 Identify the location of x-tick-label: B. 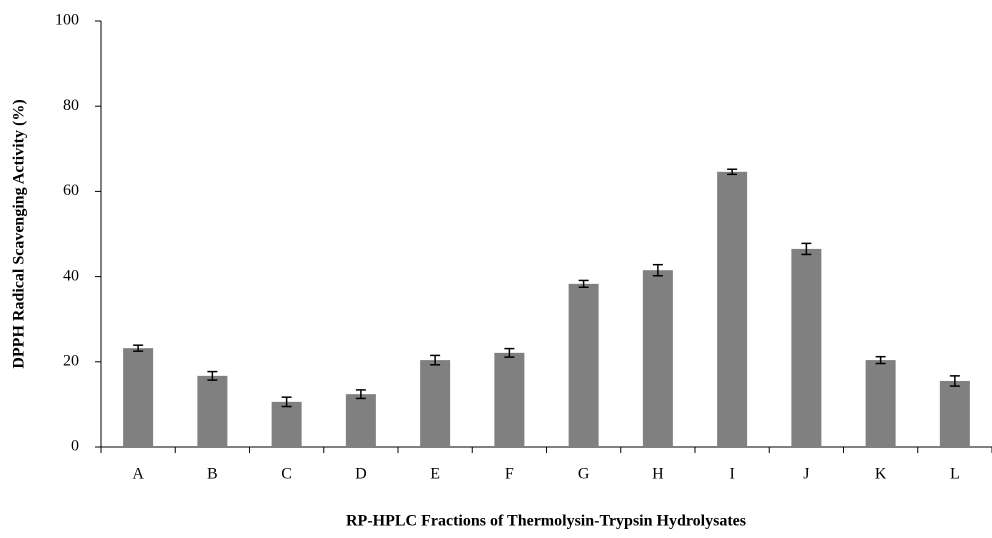
(212, 474).